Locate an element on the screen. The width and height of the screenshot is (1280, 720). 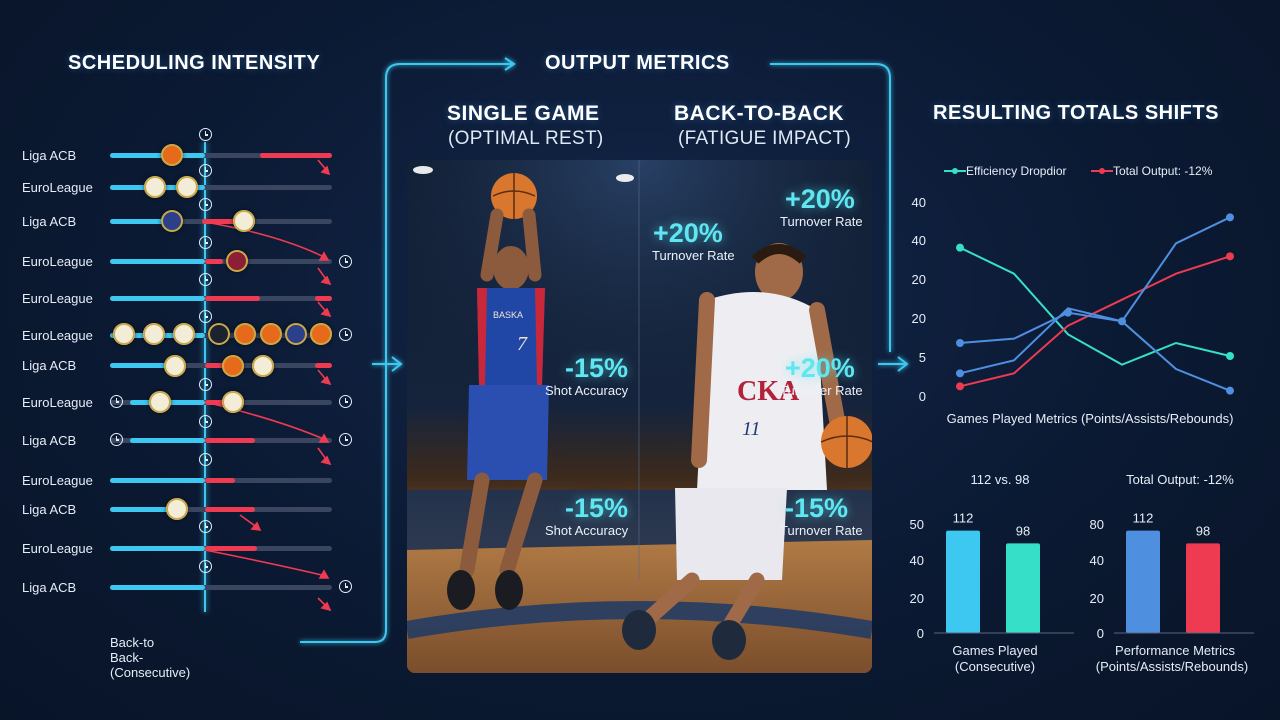
back-to-back-subheading: (FATIGUE IMPACT) is located at coordinates (764, 138).